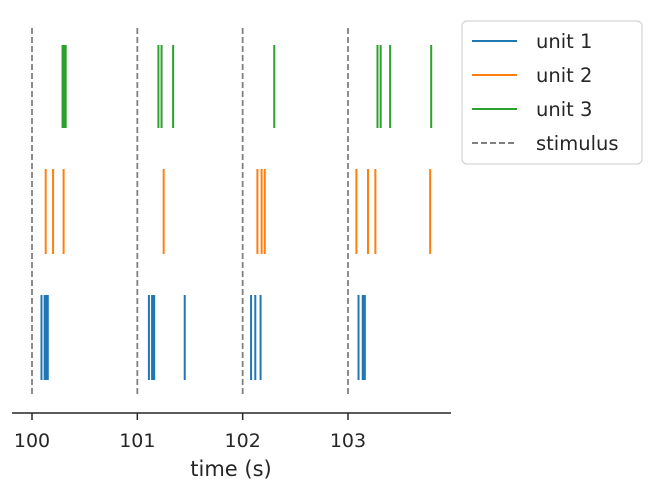 The image size is (651, 491). What do you see at coordinates (564, 109) in the screenshot?
I see `legend-label-2: unit 3` at bounding box center [564, 109].